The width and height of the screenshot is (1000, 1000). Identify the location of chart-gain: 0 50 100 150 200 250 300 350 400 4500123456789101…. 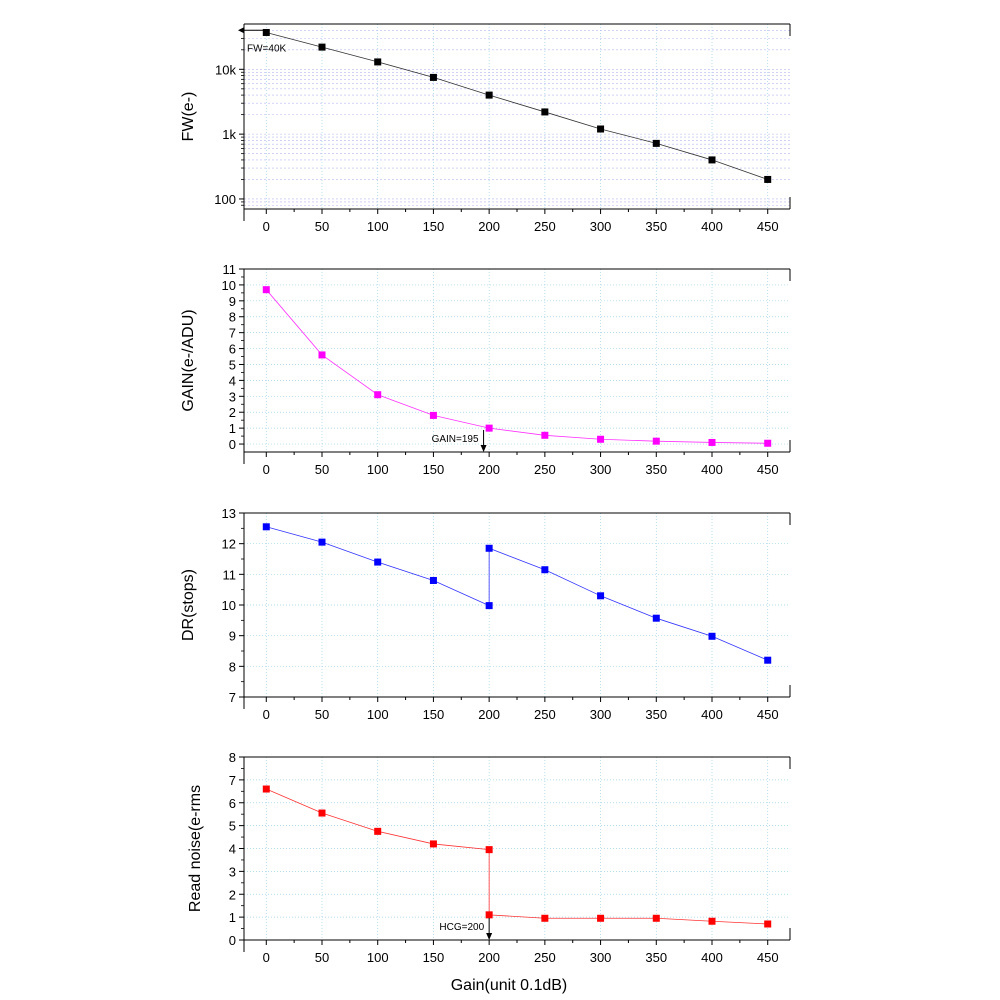
(485, 369).